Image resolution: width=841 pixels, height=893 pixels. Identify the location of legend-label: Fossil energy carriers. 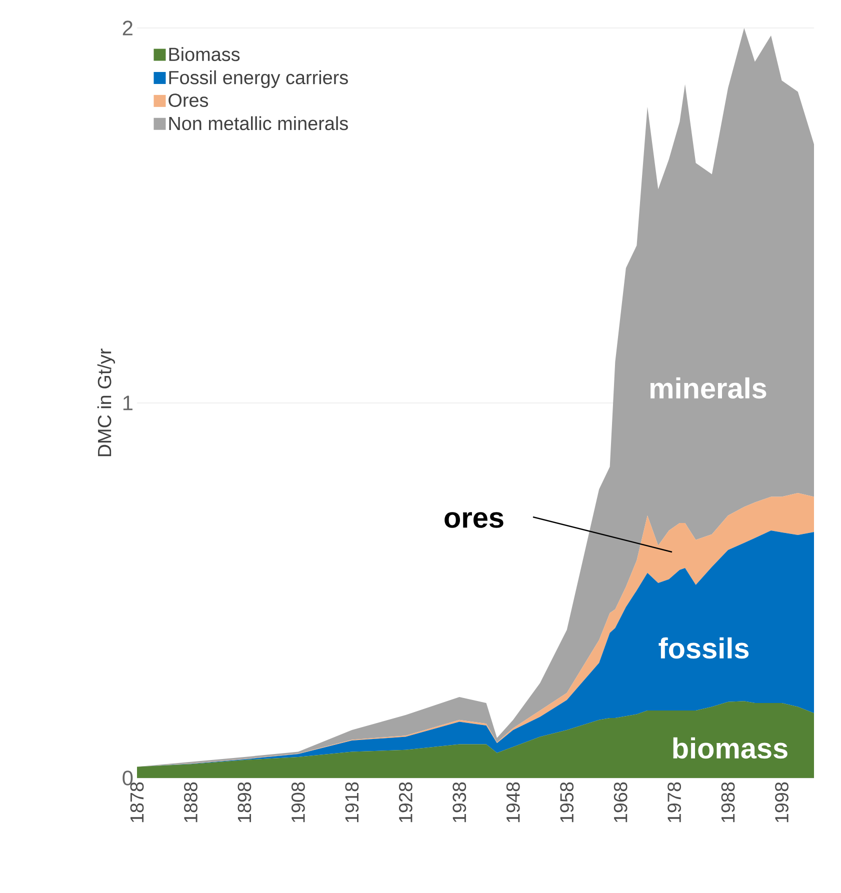
(258, 79).